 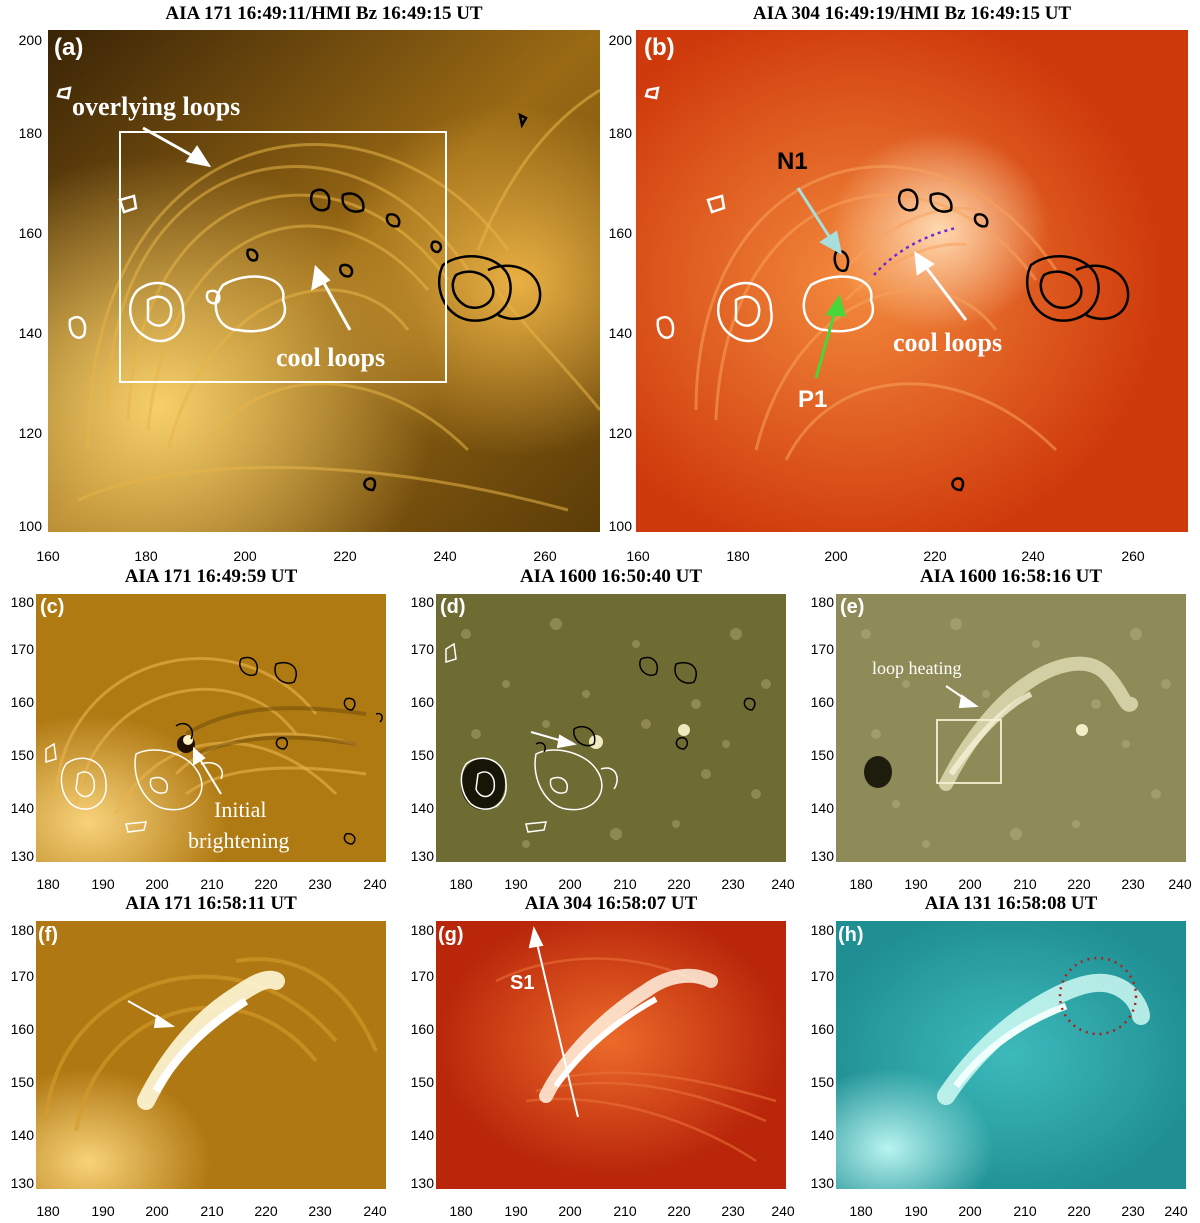 What do you see at coordinates (1025, 884) in the screenshot?
I see `panel-e-xtick: 210` at bounding box center [1025, 884].